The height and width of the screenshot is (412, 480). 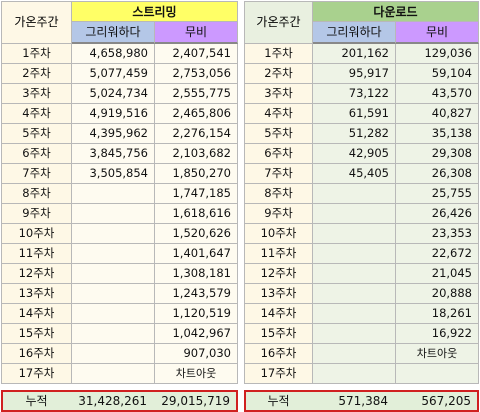 I want to click on song1-cell: 51,282, so click(x=354, y=134).